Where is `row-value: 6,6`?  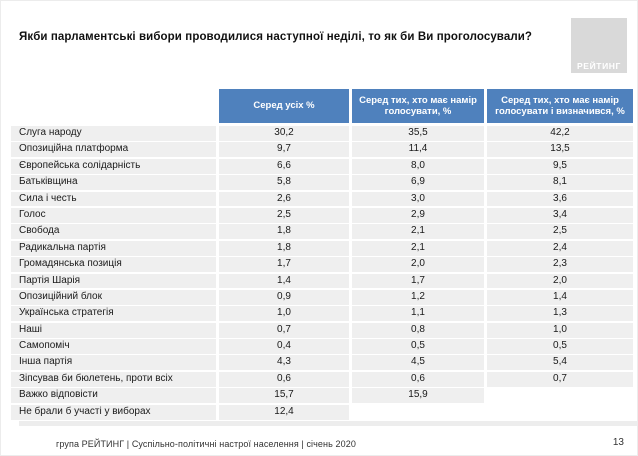 row-value: 6,6 is located at coordinates (284, 166).